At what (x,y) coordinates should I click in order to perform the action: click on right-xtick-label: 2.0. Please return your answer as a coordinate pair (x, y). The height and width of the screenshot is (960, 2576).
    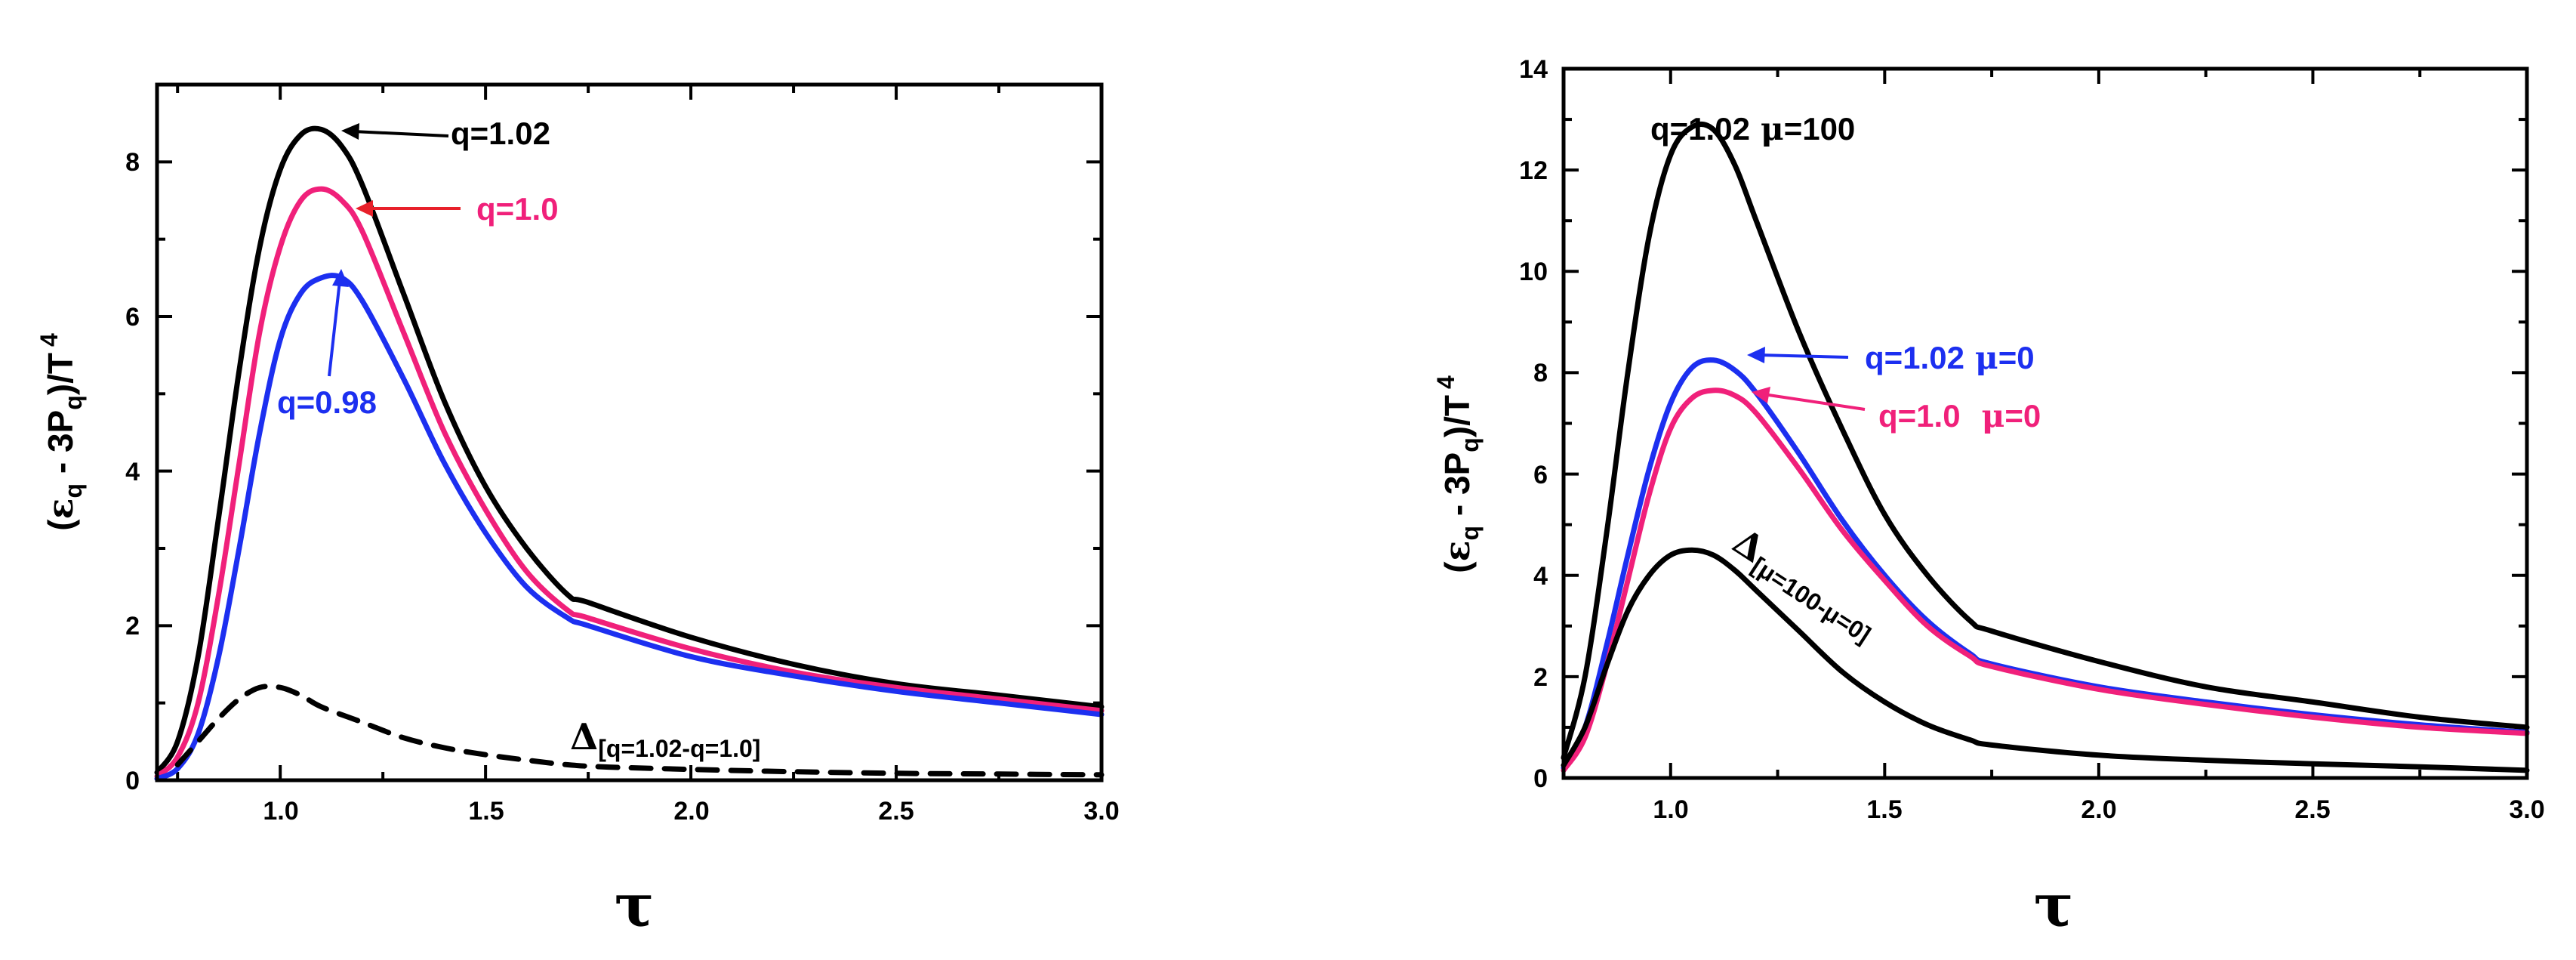
    Looking at the image, I should click on (2098, 809).